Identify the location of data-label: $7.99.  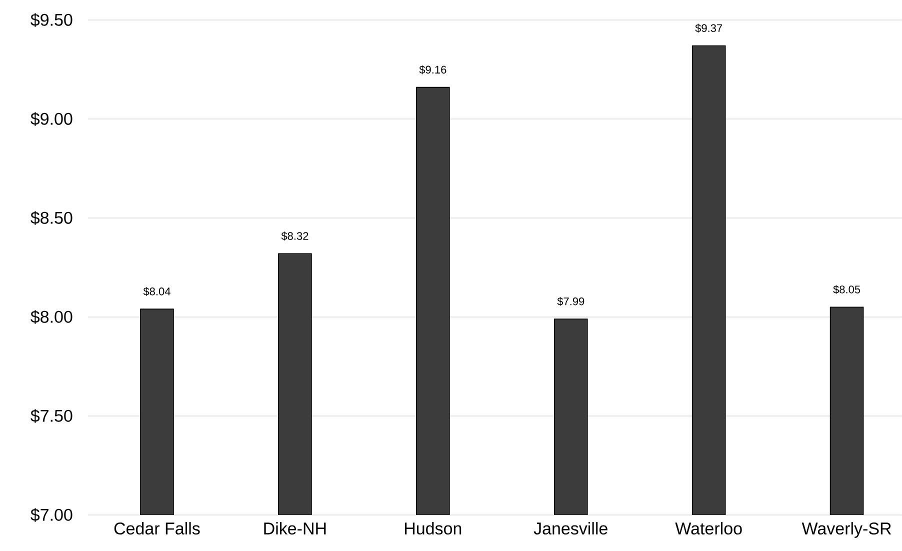
(570, 301).